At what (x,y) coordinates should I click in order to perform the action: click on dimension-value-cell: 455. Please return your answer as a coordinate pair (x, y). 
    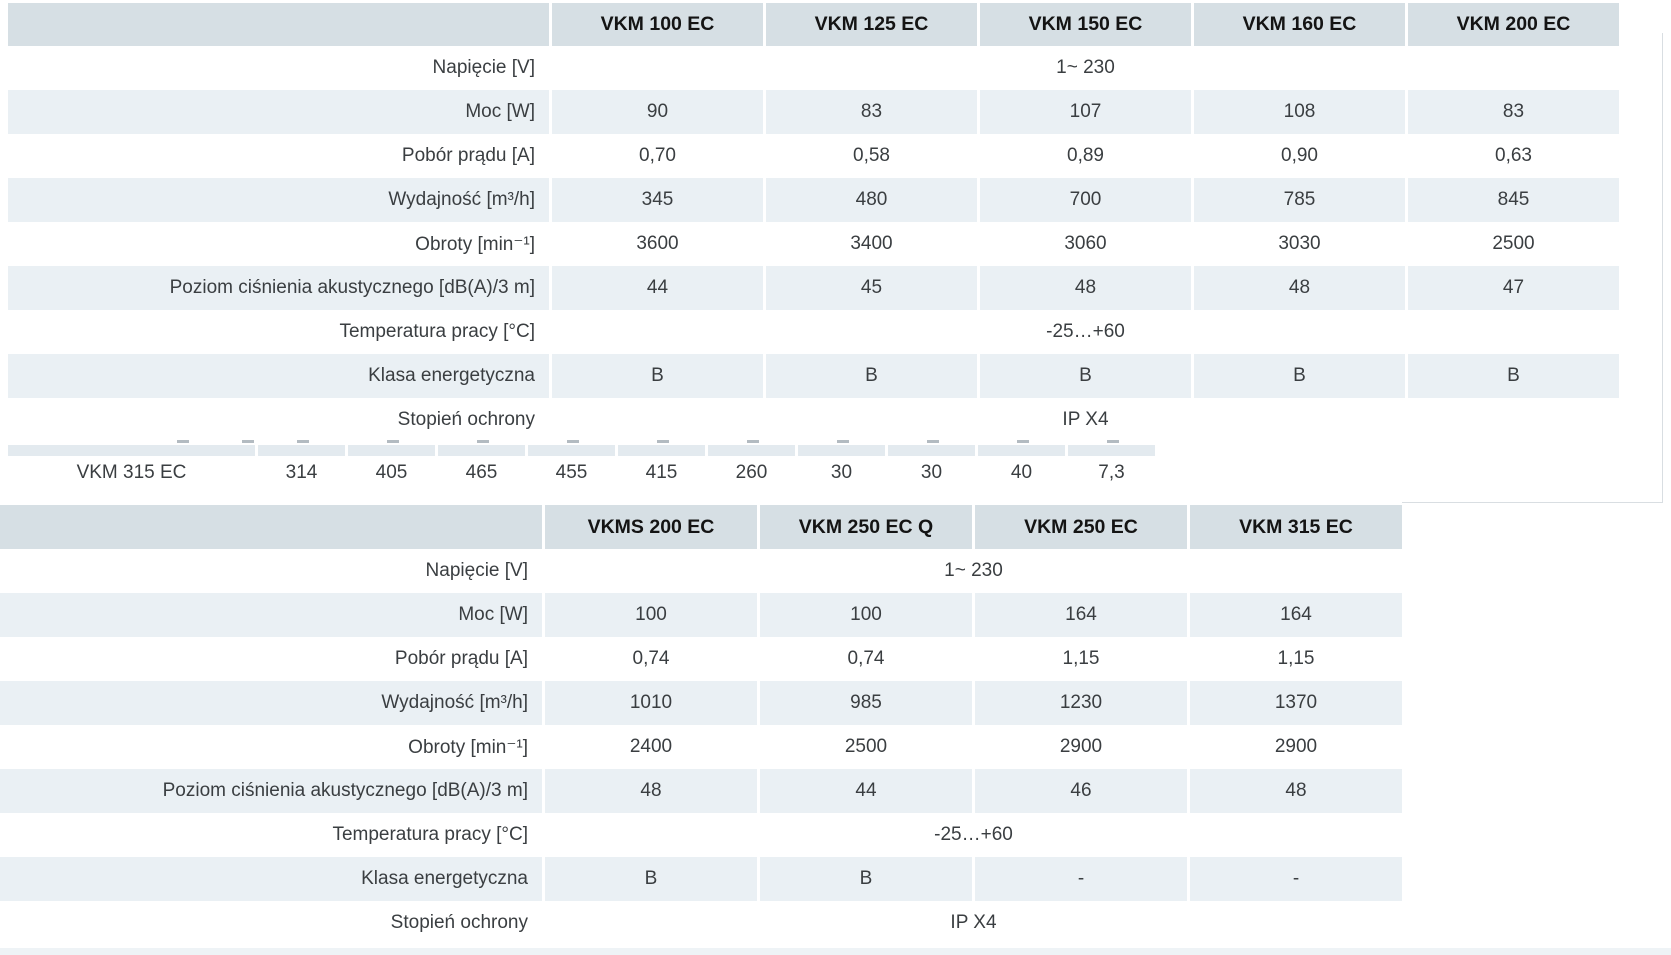
    Looking at the image, I should click on (571, 472).